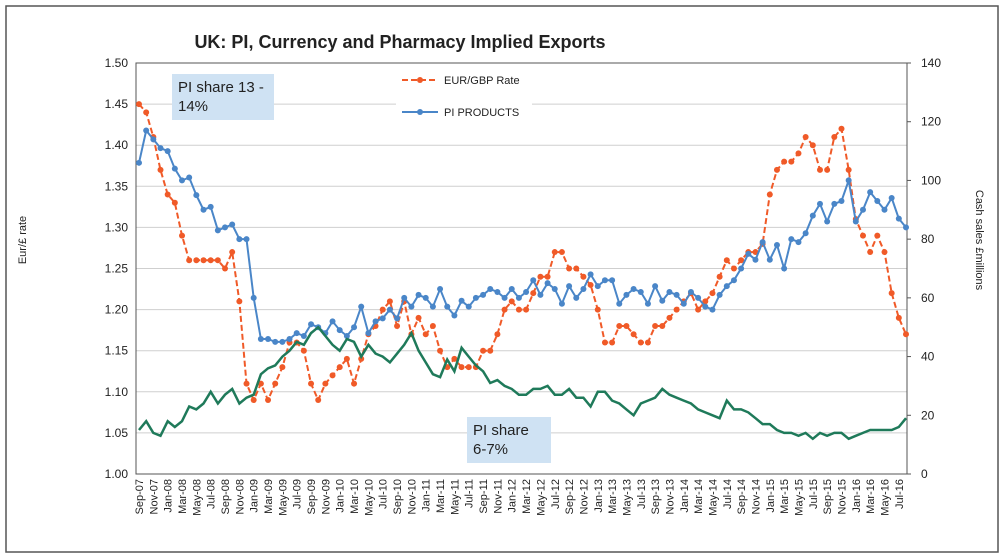  I want to click on x-tick-label: May-15, so click(799, 497).